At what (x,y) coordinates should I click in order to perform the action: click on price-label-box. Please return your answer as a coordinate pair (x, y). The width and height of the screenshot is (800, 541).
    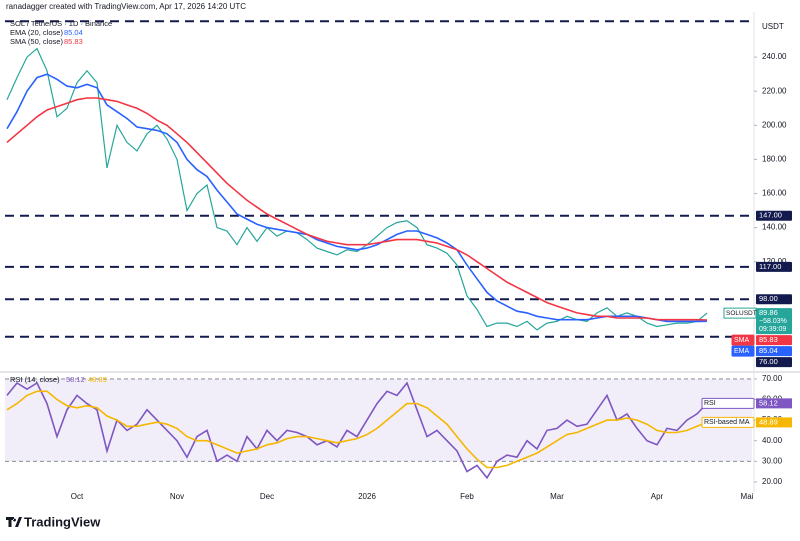
    Looking at the image, I should click on (774, 321).